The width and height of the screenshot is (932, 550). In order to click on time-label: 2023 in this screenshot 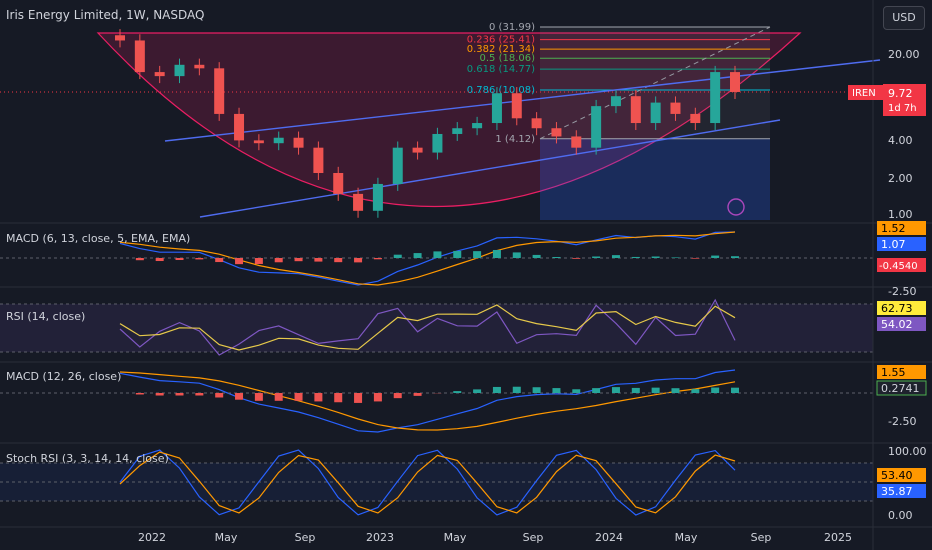, I will do `click(380, 537)`.